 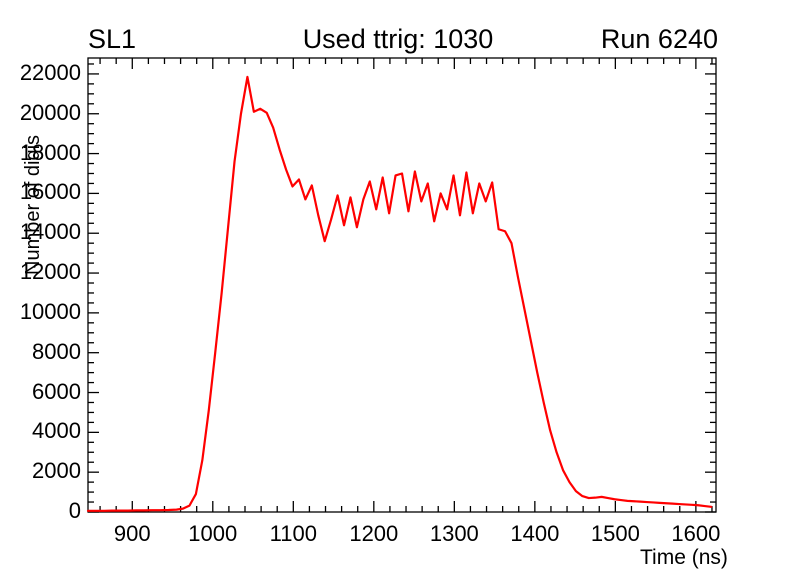 I want to click on pad-label: SL1, so click(x=112, y=39).